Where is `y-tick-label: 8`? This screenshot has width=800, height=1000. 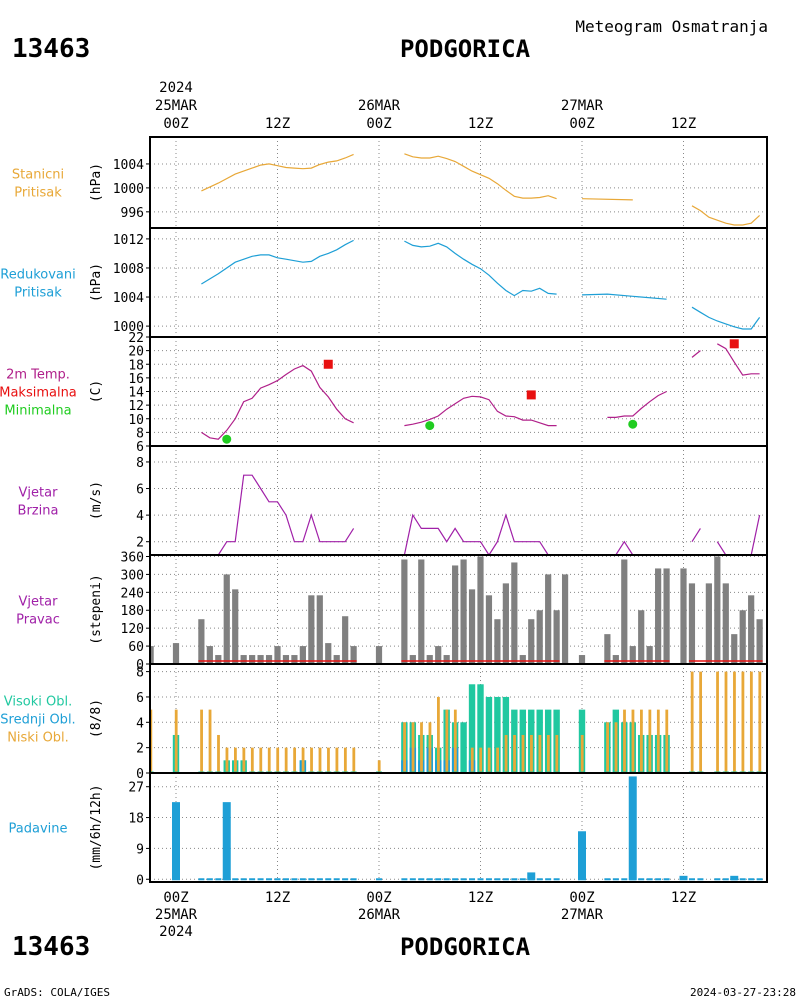
y-tick-label: 8 is located at coordinates (140, 673).